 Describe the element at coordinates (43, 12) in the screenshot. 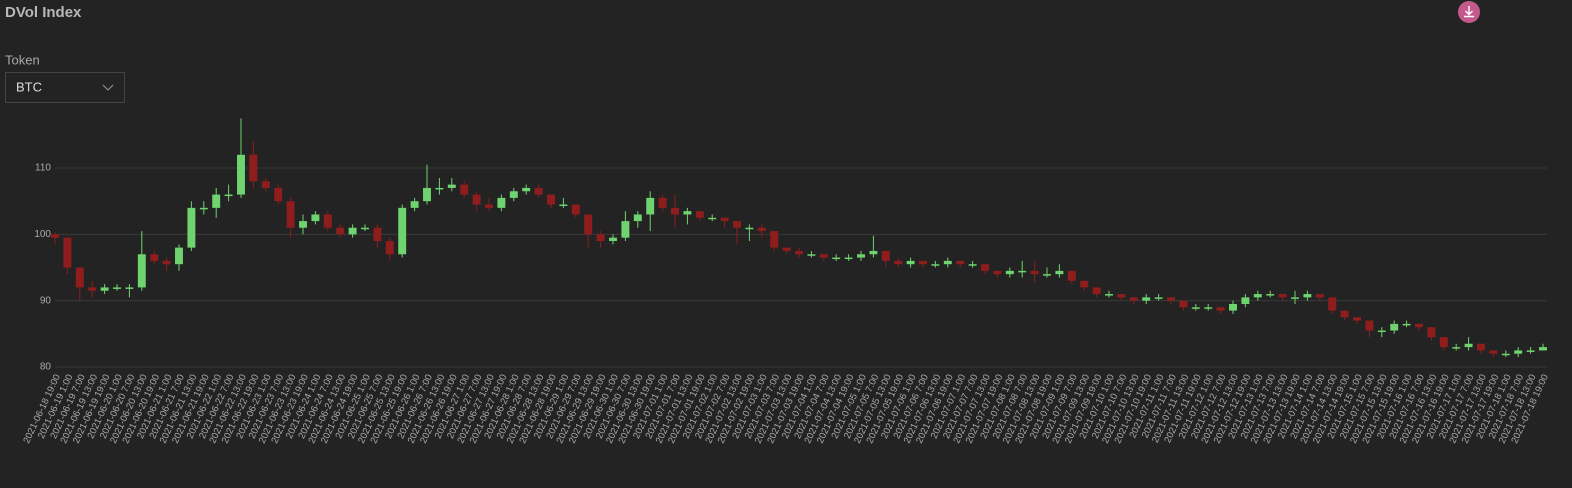

I see `chart-title: DVol Index` at that location.